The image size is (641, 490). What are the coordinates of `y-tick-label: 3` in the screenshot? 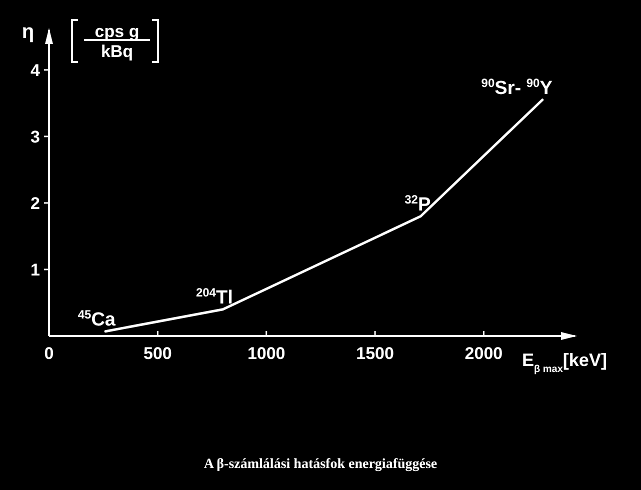 It's located at (35, 136).